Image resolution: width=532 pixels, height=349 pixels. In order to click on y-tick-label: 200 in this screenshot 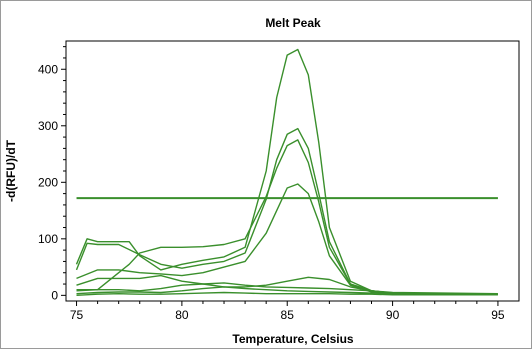, I will do `click(48, 182)`.